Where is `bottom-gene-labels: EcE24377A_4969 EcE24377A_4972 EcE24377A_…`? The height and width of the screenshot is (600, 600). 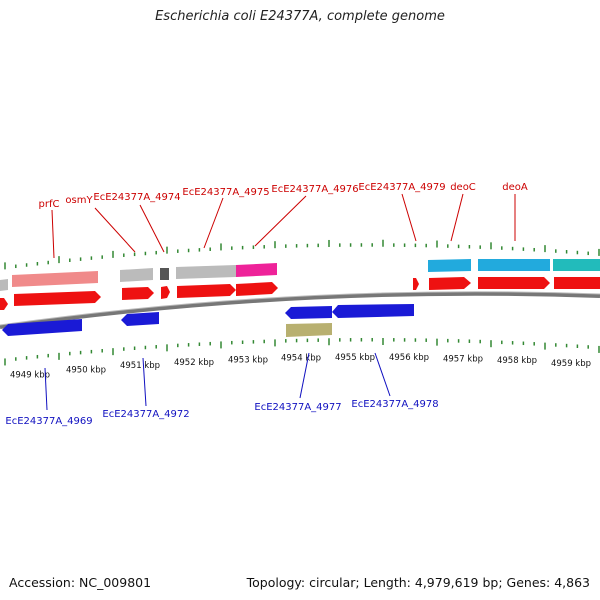 bottom-gene-labels: EcE24377A_4969 EcE24377A_4972 EcE24377A_… is located at coordinates (222, 389).